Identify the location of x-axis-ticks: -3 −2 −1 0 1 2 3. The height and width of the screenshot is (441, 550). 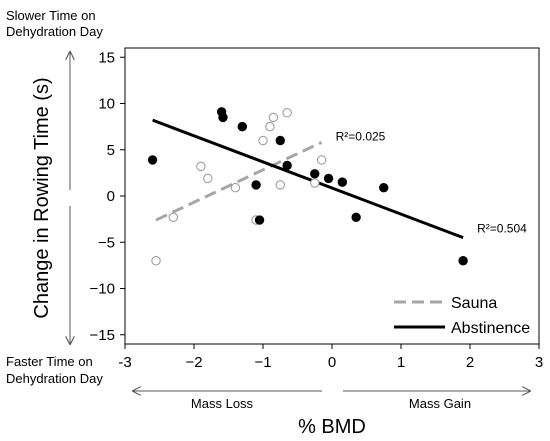
(330, 357).